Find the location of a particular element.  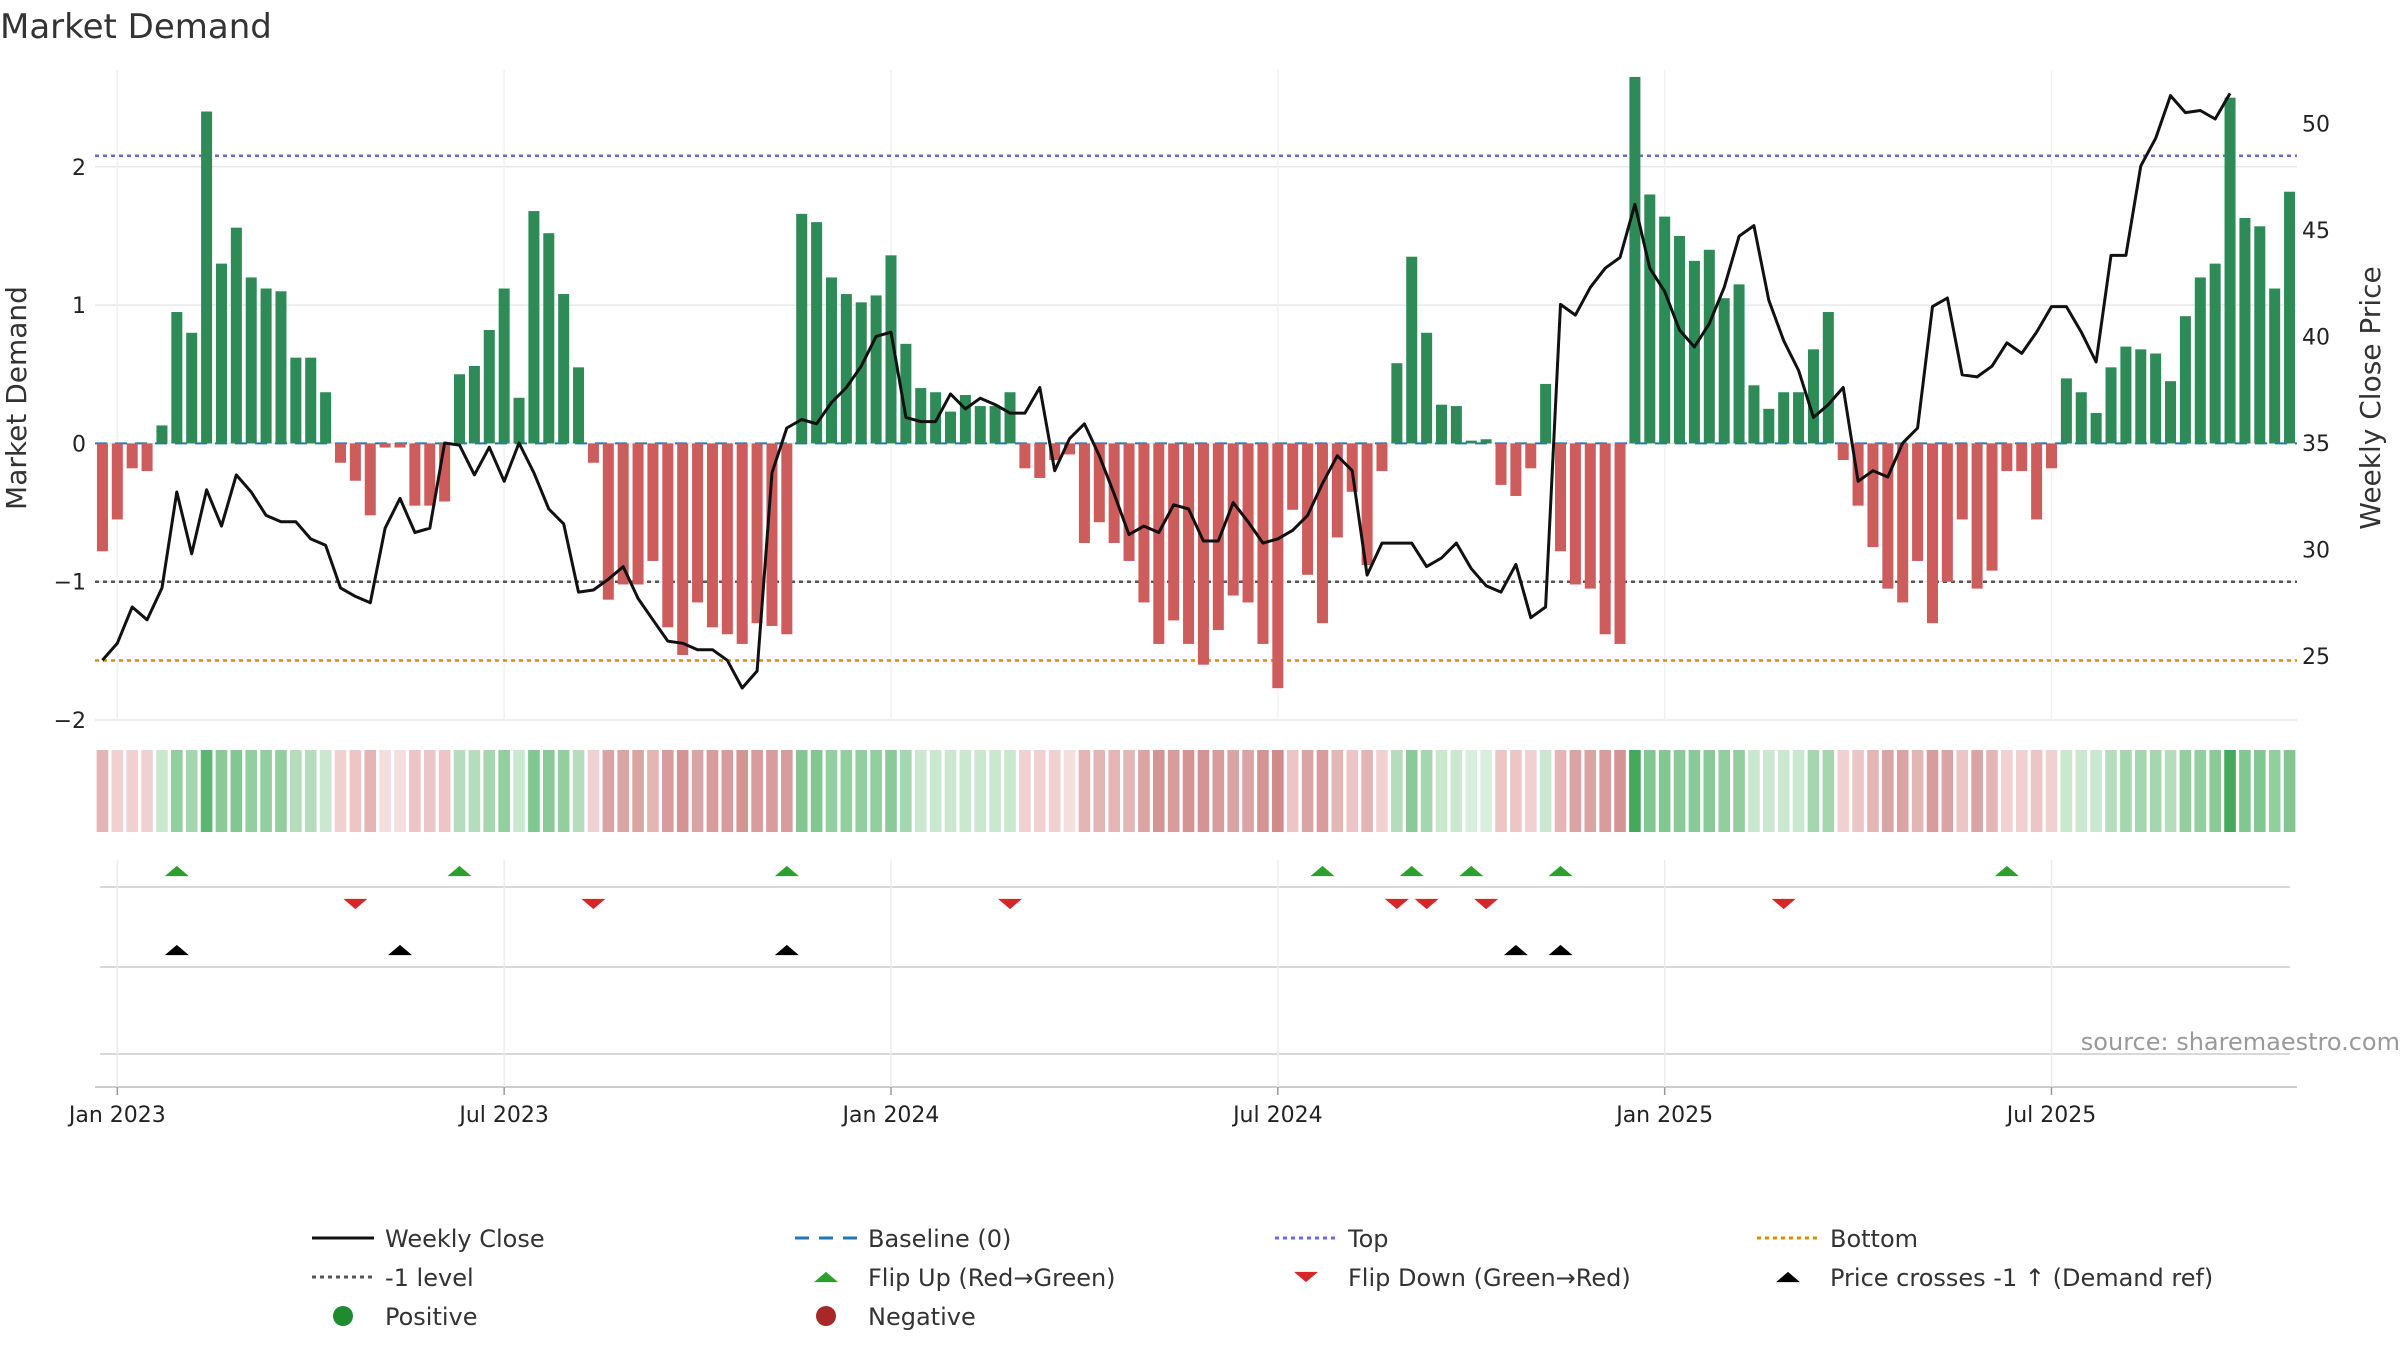

signal-panel-gridlines is located at coordinates (1084, 973).